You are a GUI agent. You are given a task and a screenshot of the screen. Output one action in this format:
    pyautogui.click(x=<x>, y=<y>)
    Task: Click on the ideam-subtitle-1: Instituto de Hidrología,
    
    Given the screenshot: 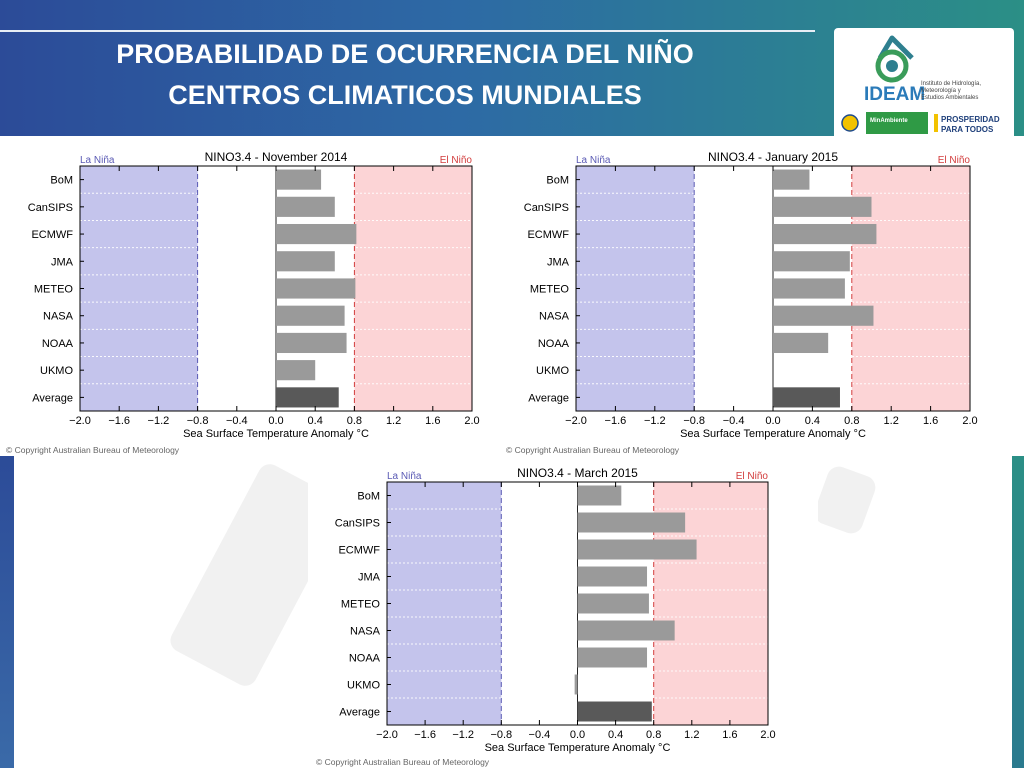 What is the action you would take?
    pyautogui.click(x=951, y=84)
    